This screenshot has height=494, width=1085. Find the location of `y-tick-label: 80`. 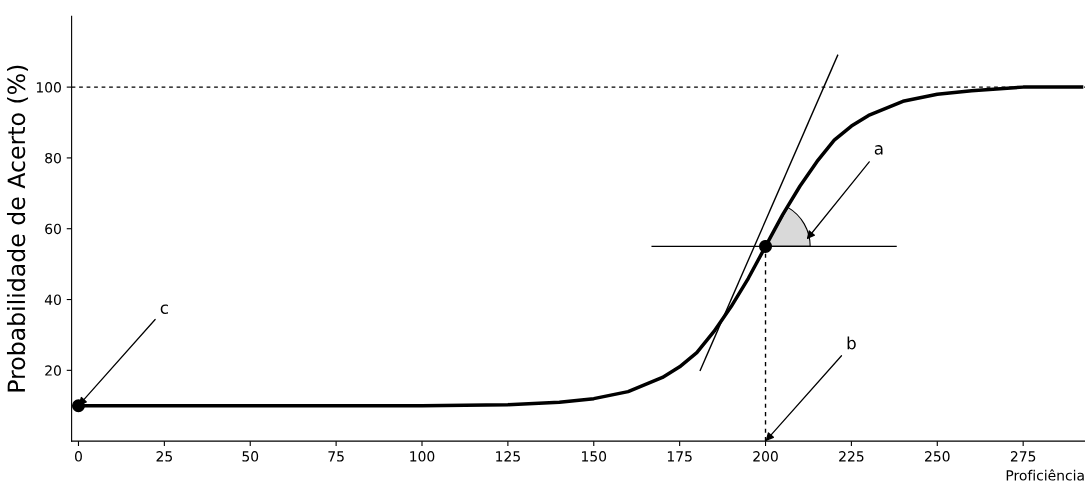

y-tick-label: 80 is located at coordinates (53, 158).